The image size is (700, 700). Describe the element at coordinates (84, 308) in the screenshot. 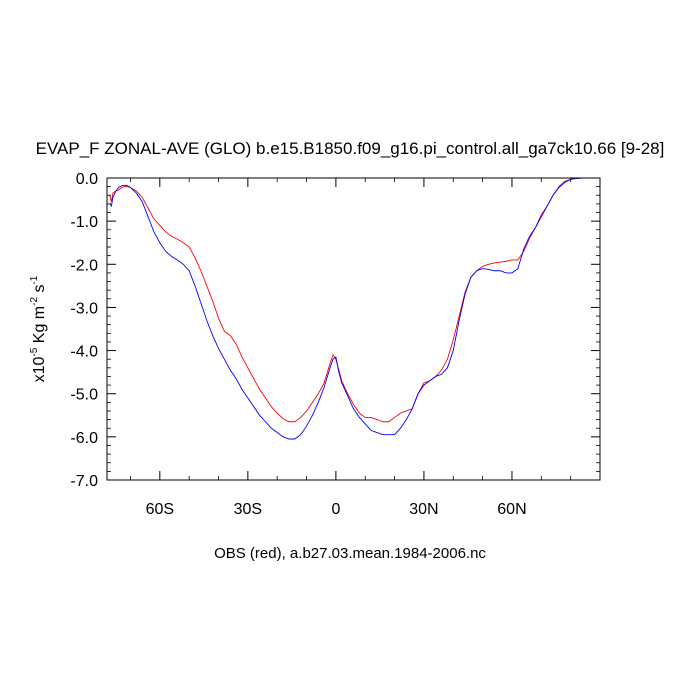

I see `y-tick-label: -3.0` at that location.